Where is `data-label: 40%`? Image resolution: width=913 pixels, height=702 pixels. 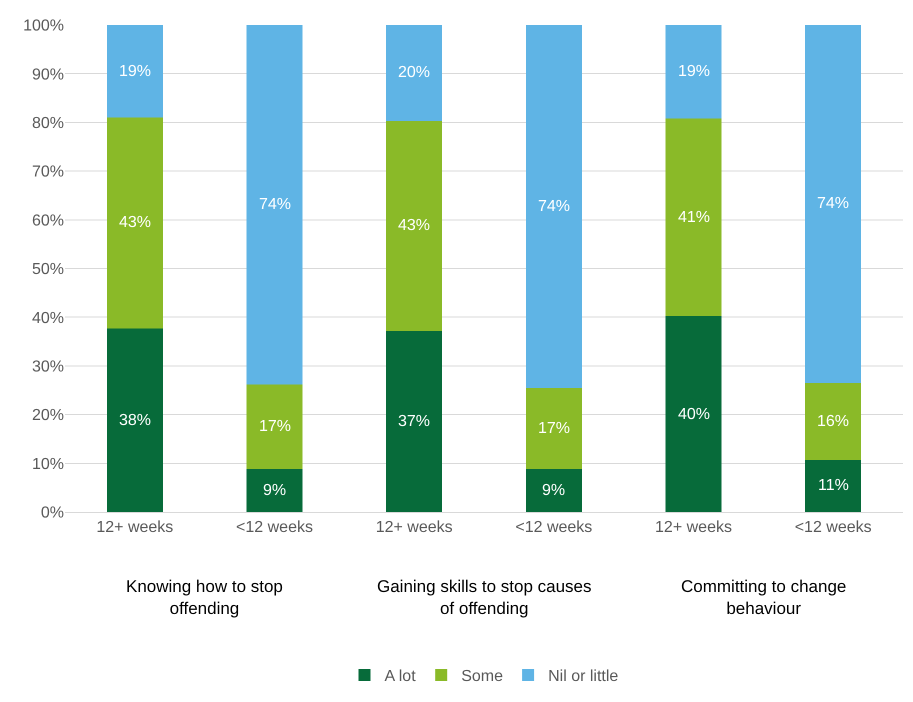 data-label: 40% is located at coordinates (694, 414).